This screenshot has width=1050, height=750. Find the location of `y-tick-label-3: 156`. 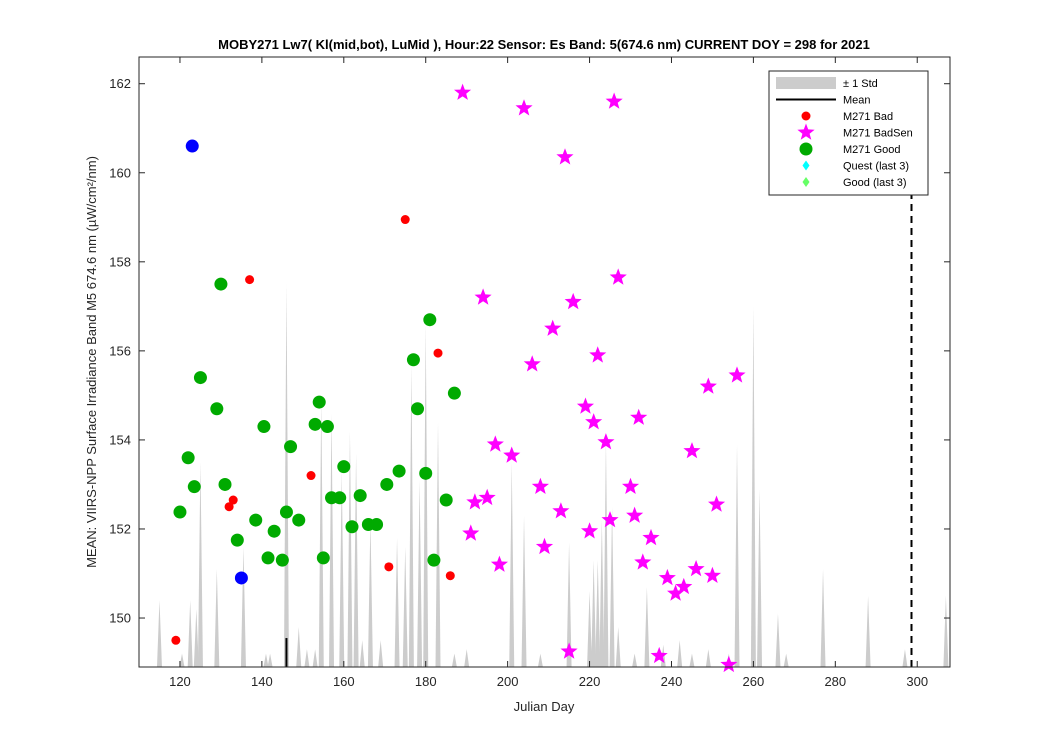

y-tick-label-3: 156 is located at coordinates (120, 350).